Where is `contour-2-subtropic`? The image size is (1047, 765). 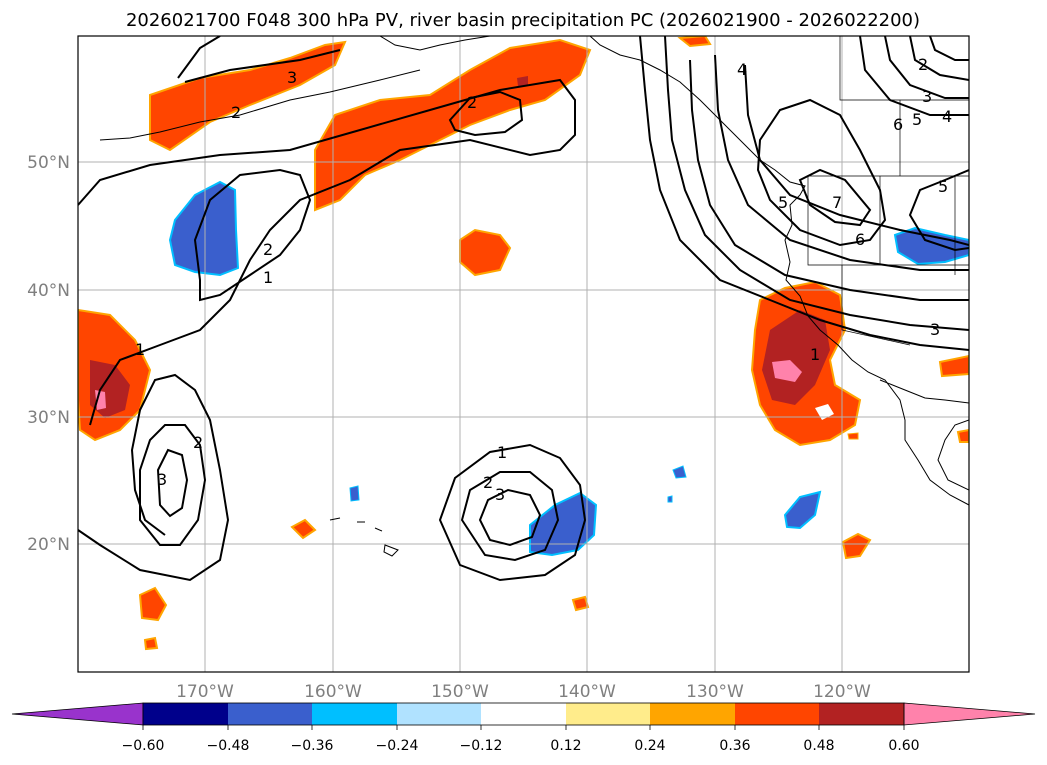 contour-2-subtropic is located at coordinates (173, 485).